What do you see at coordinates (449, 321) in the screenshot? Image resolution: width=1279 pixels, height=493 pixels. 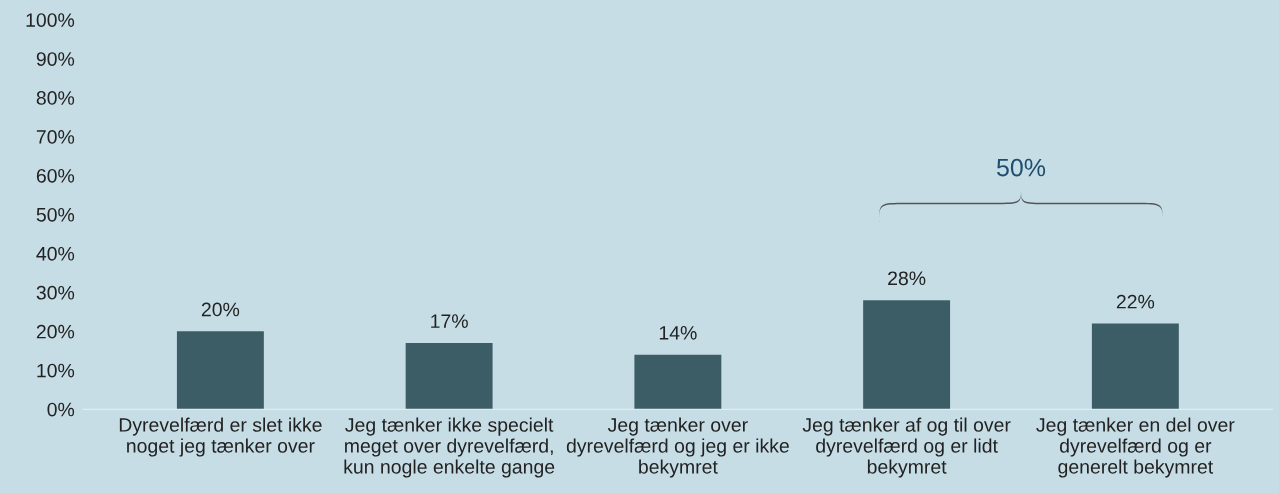 I see `data-label: 17%` at bounding box center [449, 321].